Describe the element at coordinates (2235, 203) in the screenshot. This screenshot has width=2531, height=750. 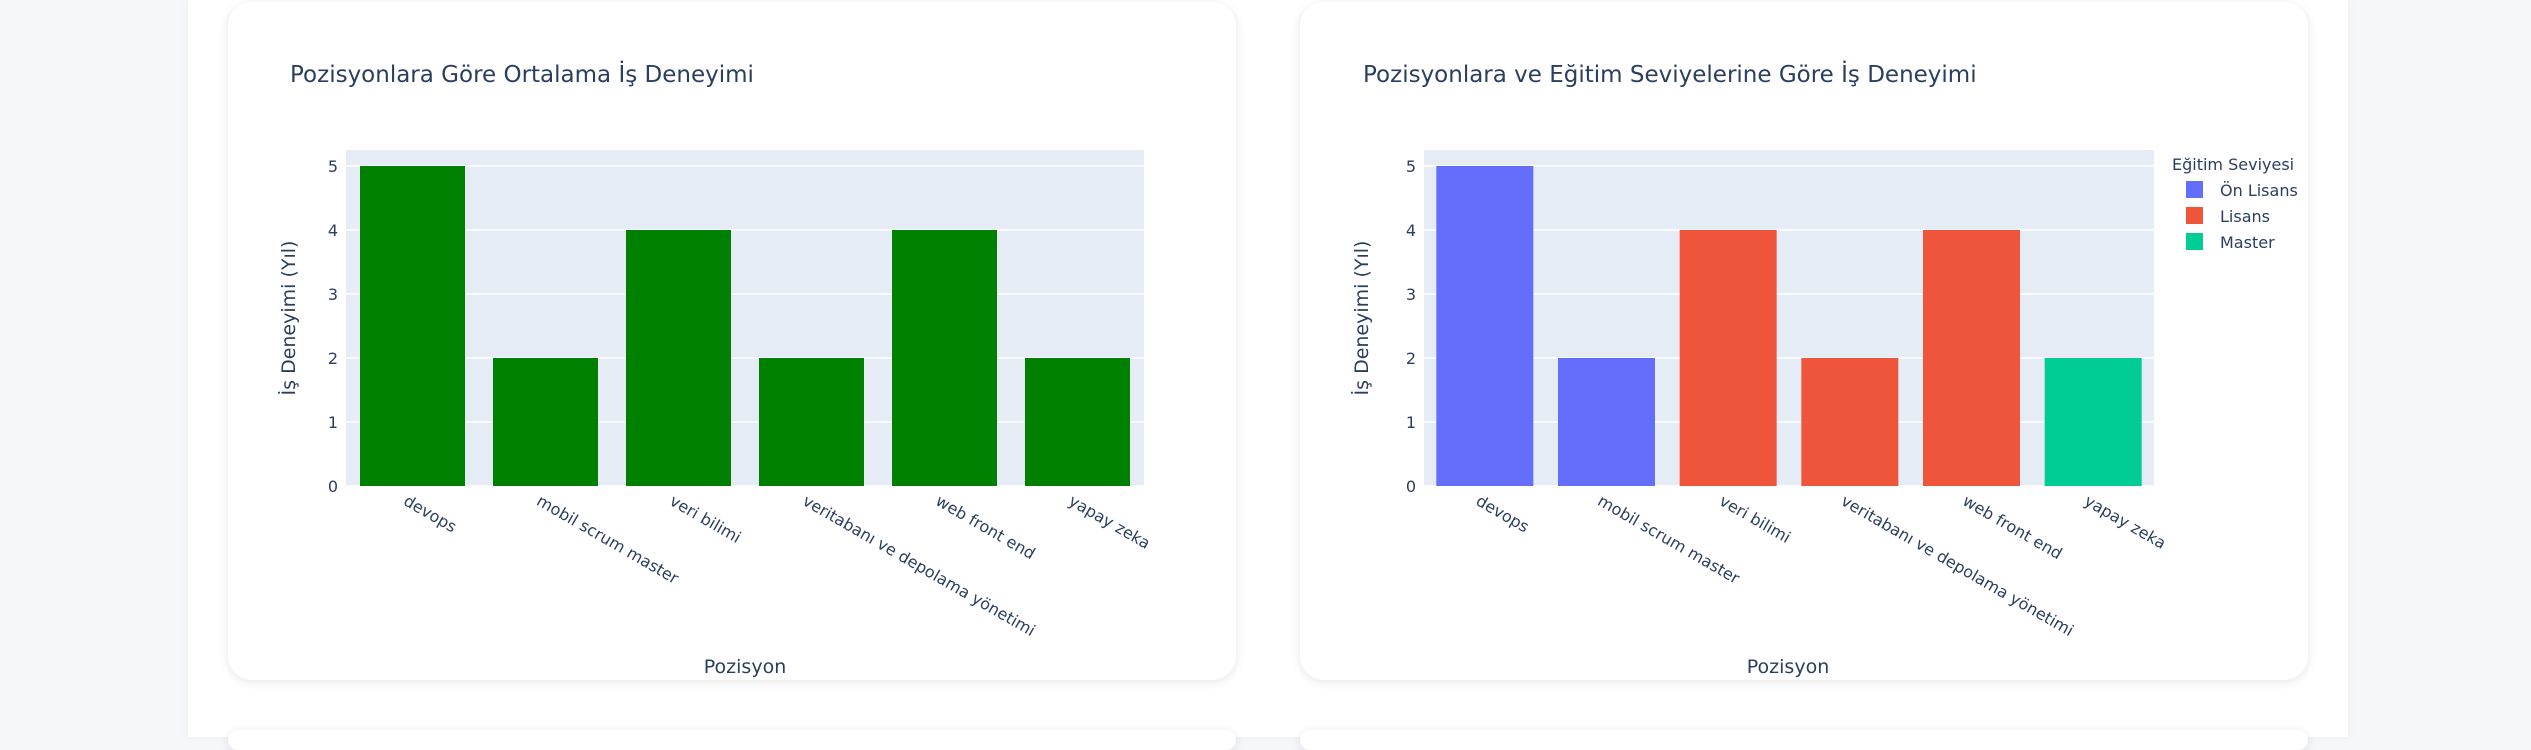
I see `legend: Eğitim Seviyesi Ön Lisans Lisans Master` at that location.